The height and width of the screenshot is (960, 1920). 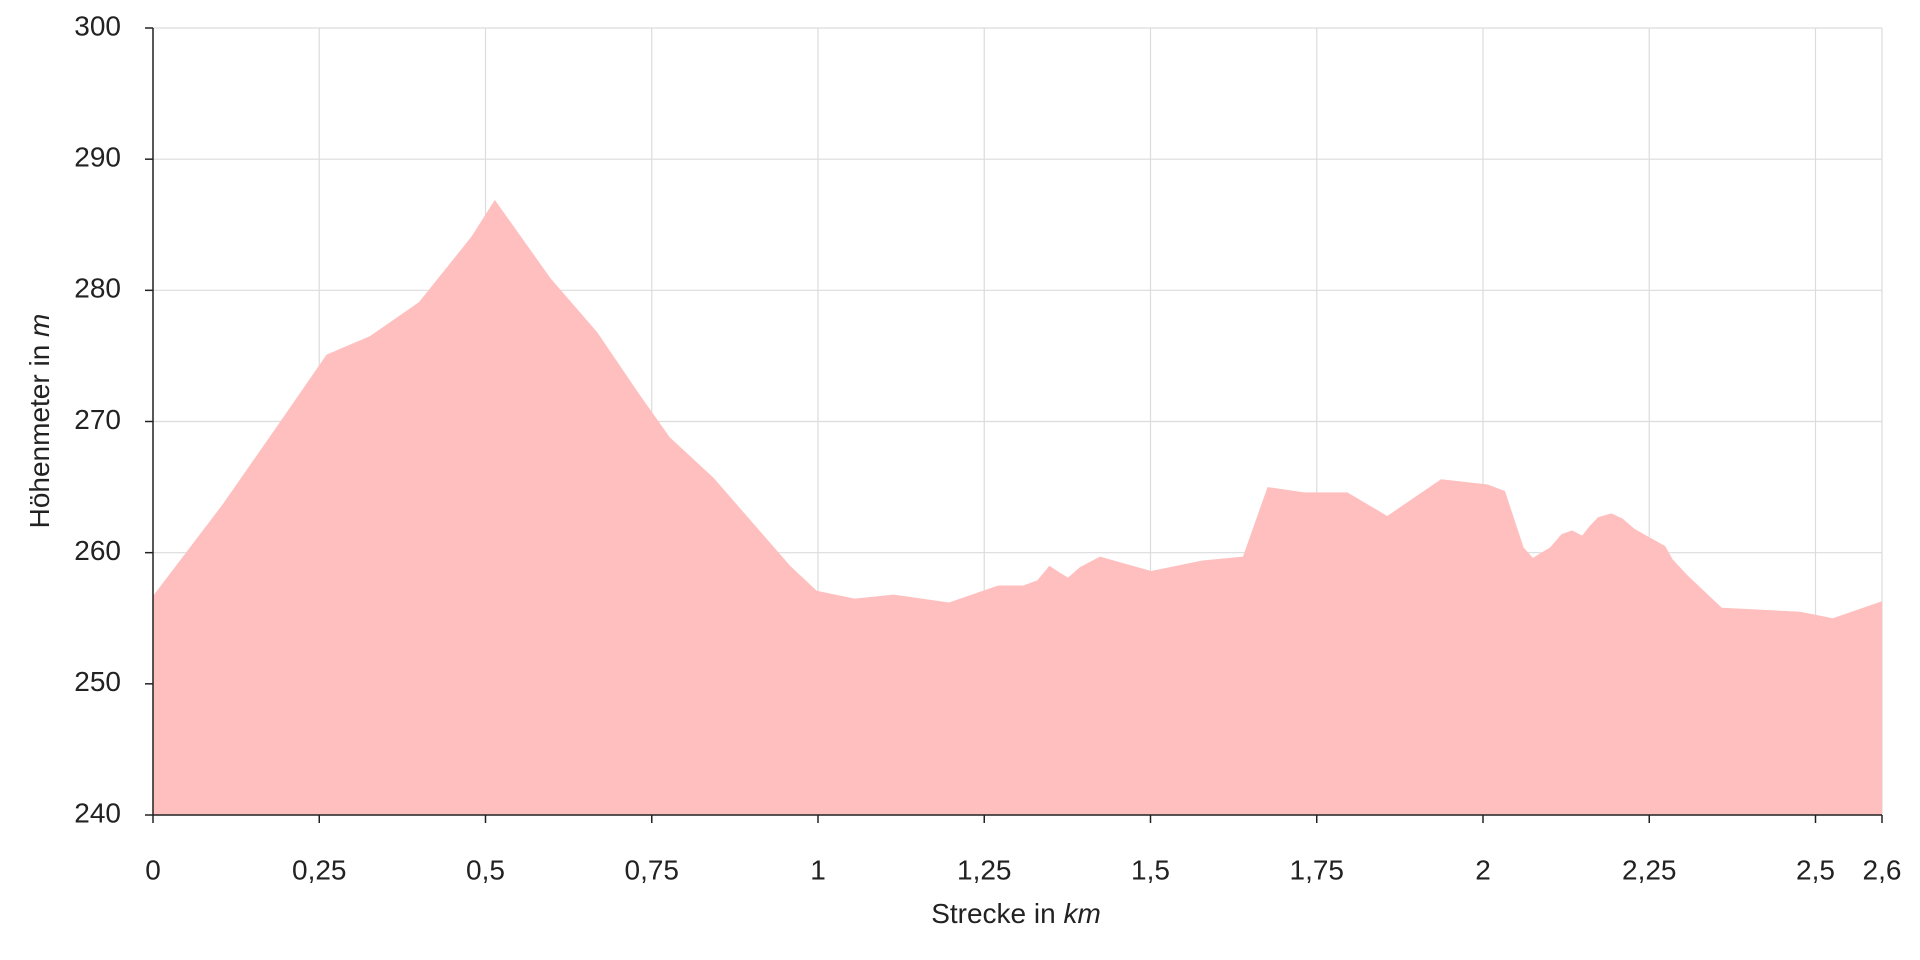 I want to click on x-tick-label: 1, so click(x=818, y=869).